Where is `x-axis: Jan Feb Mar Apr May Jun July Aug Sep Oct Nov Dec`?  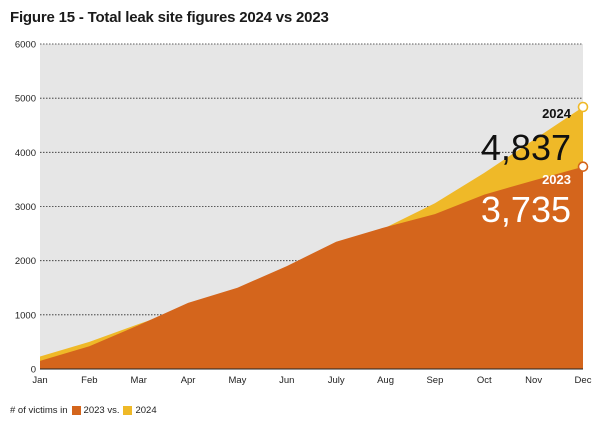
x-axis: Jan Feb Mar Apr May Jun July Aug Sep Oct Nov Dec is located at coordinates (312, 377).